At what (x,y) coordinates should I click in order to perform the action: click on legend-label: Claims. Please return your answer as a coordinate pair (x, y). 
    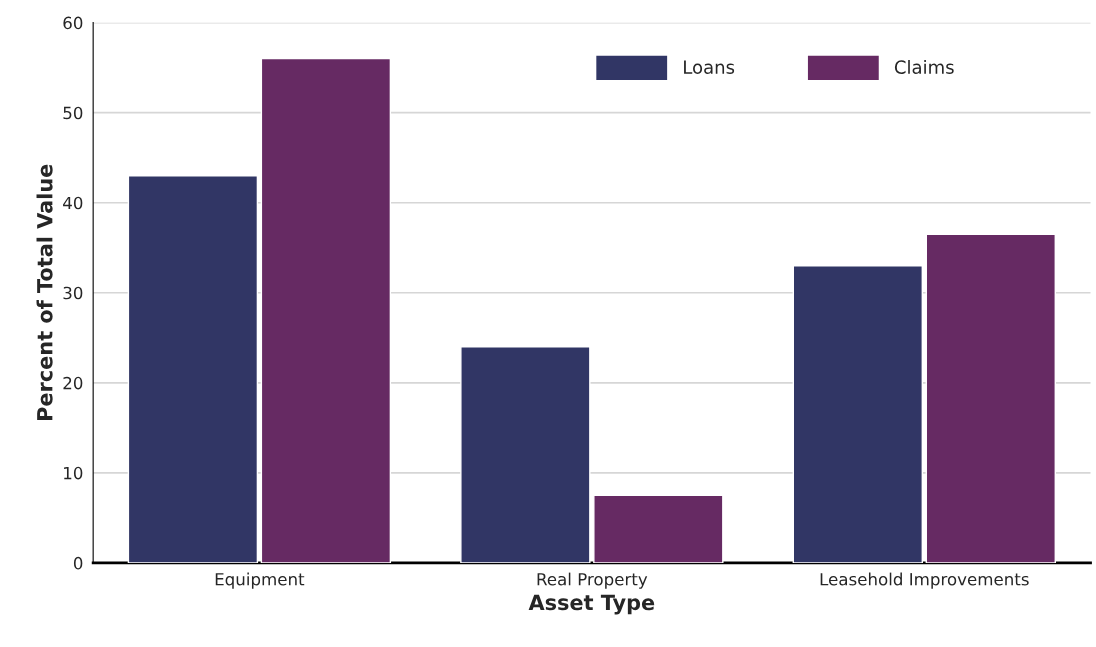
    Looking at the image, I should click on (924, 66).